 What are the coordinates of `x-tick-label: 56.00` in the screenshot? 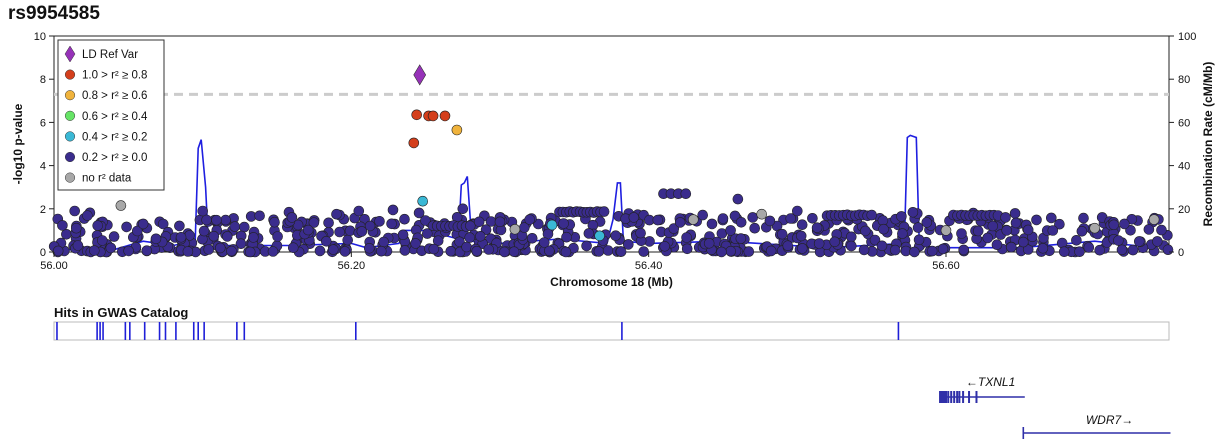 It's located at (54, 266).